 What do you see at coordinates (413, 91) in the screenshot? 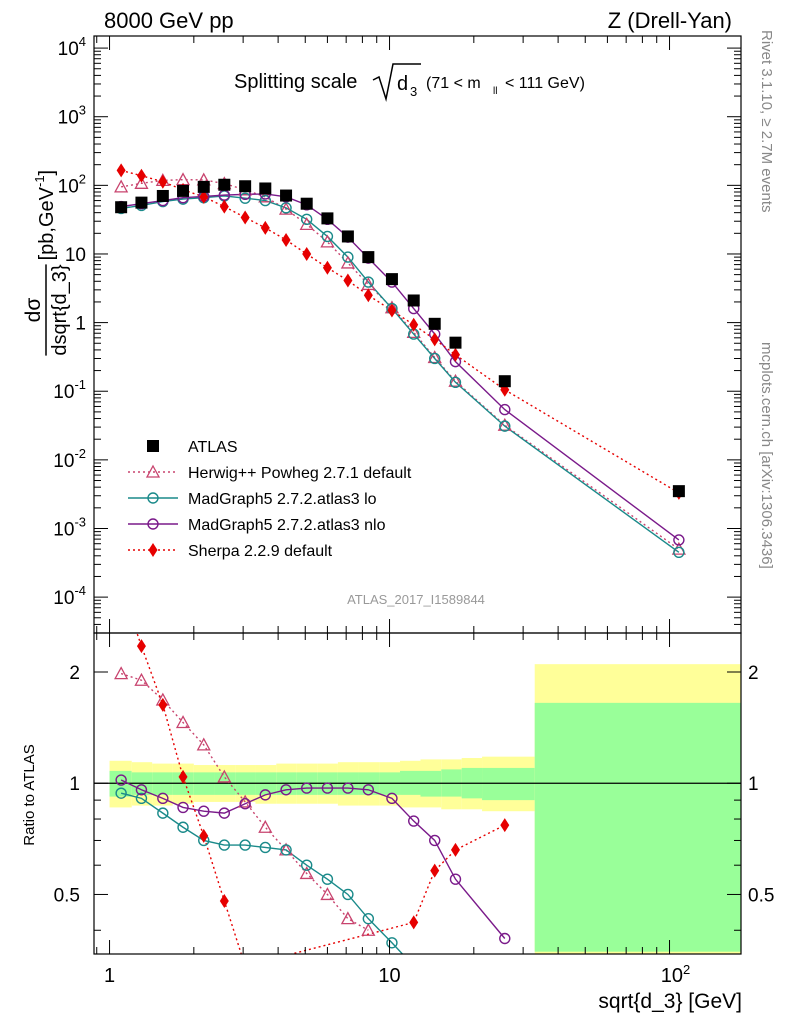
I see `plot-title-sqrt-sub: 3` at bounding box center [413, 91].